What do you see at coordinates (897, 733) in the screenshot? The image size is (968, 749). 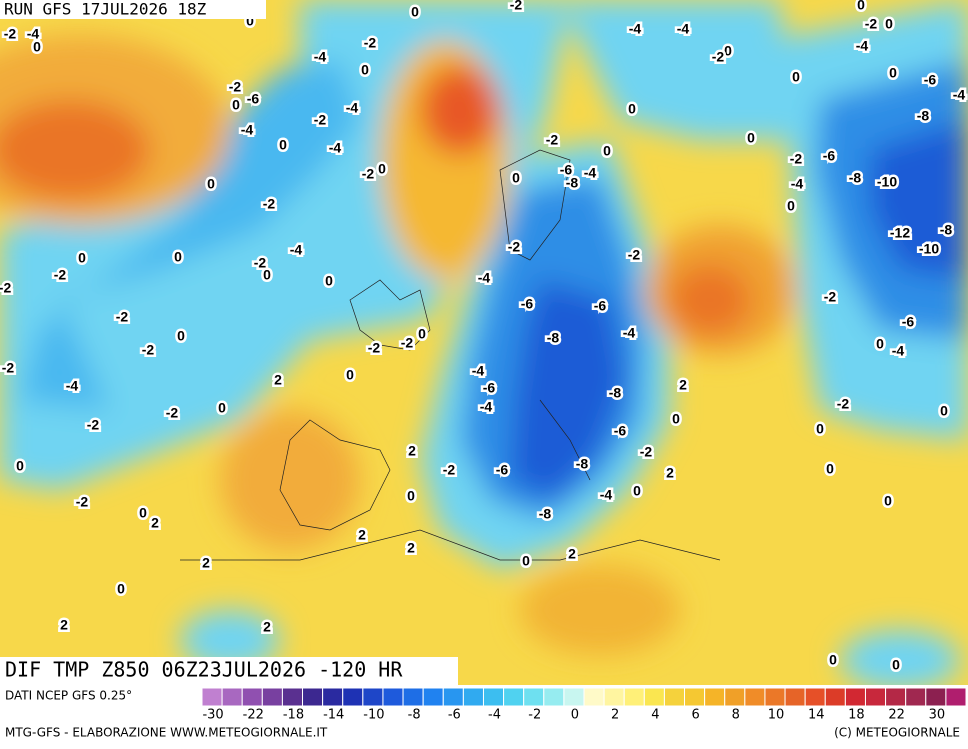 I see `copyright: (C) METEOGIORNALE` at bounding box center [897, 733].